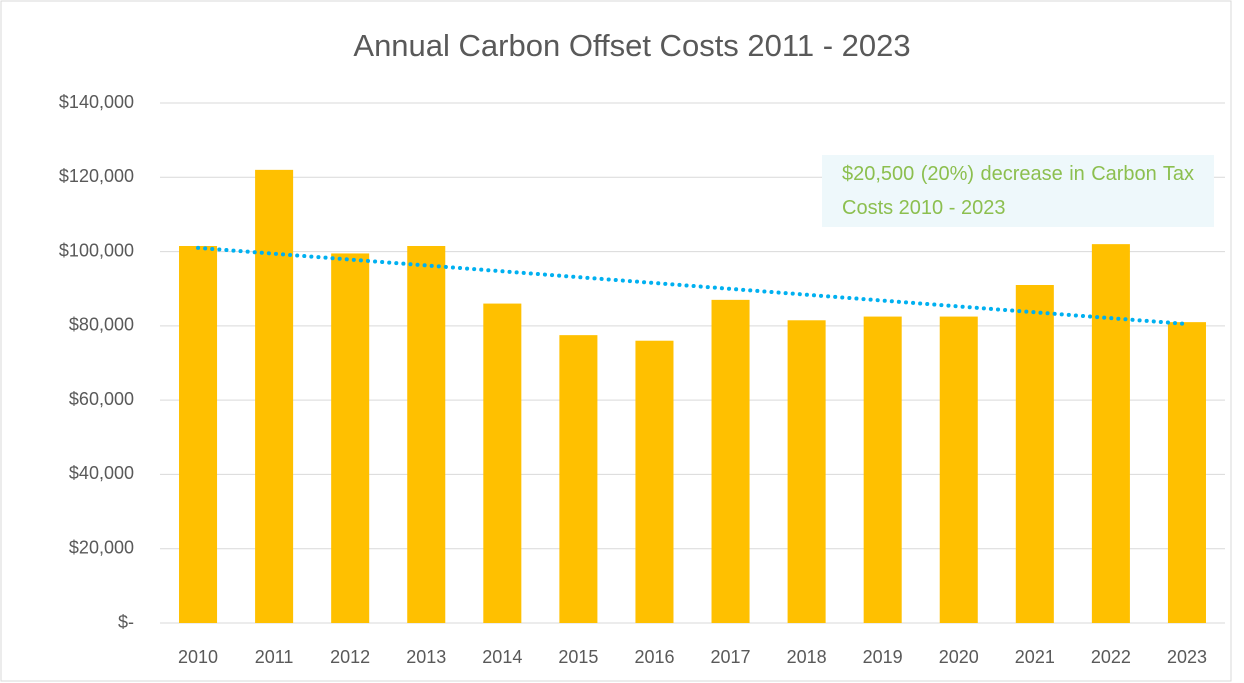 This screenshot has height=683, width=1244. I want to click on y-tick-label: $40,000, so click(101, 473).